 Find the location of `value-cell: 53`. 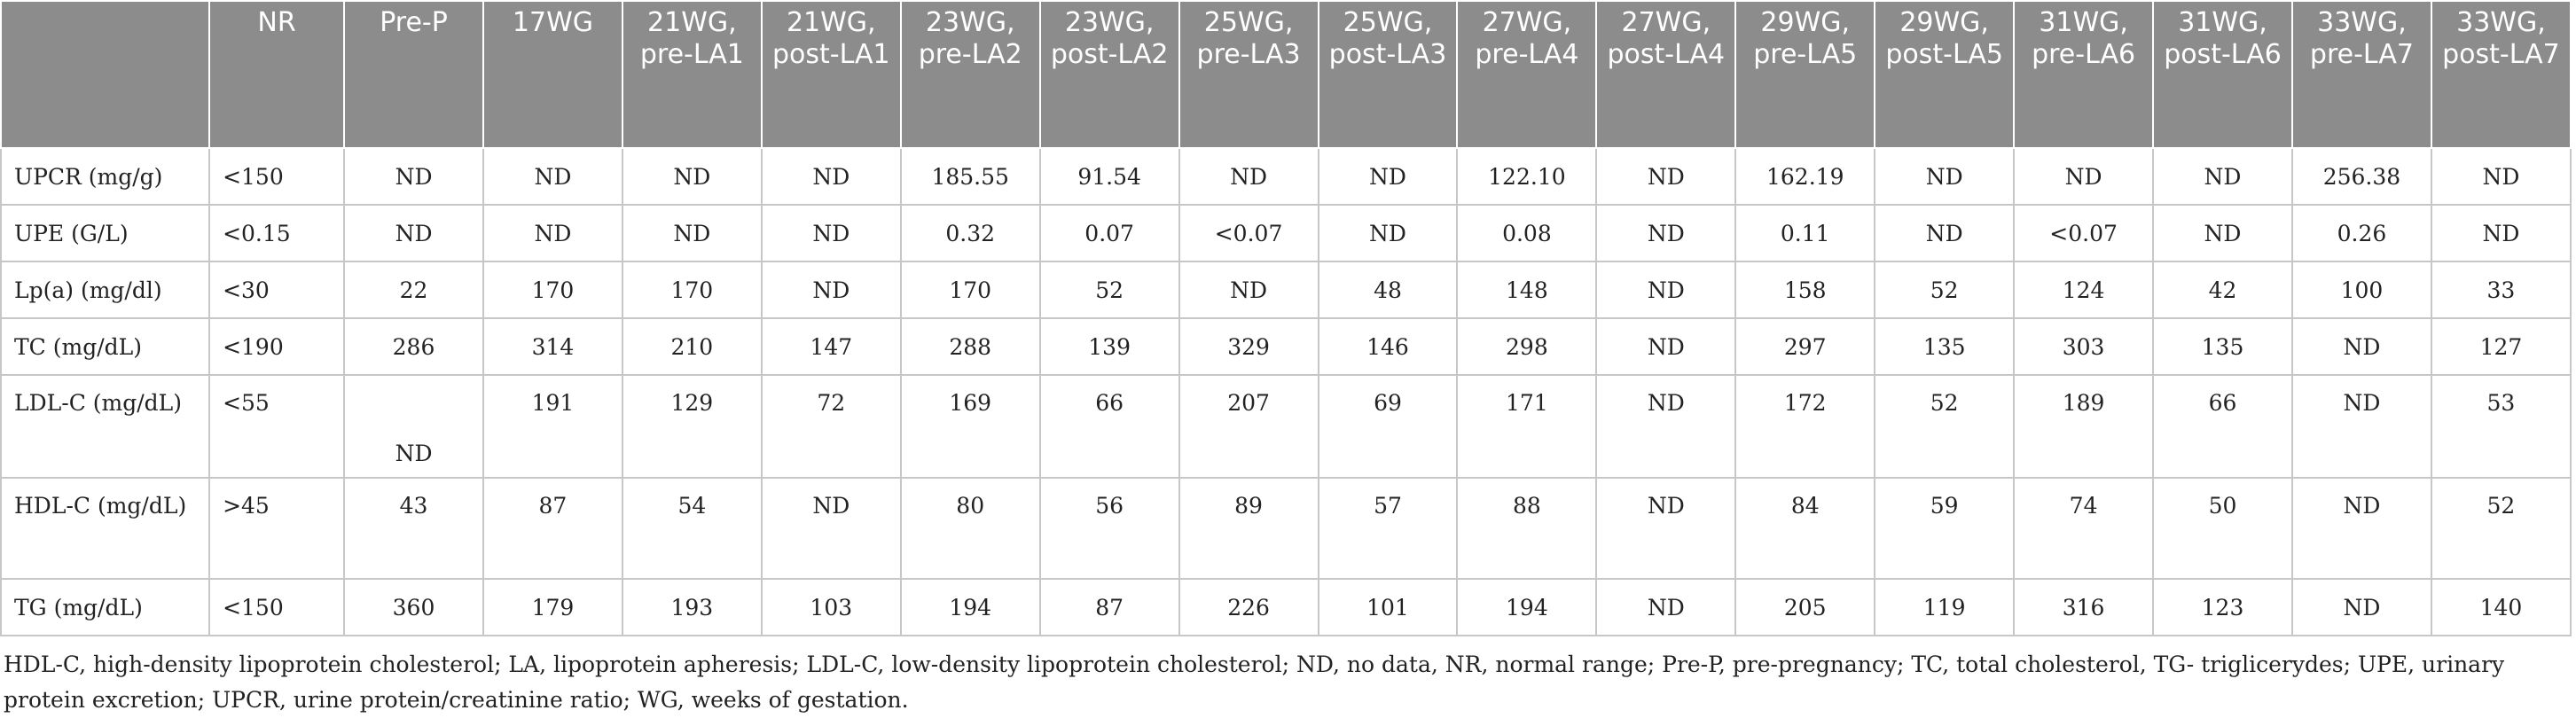

value-cell: 53 is located at coordinates (2501, 426).